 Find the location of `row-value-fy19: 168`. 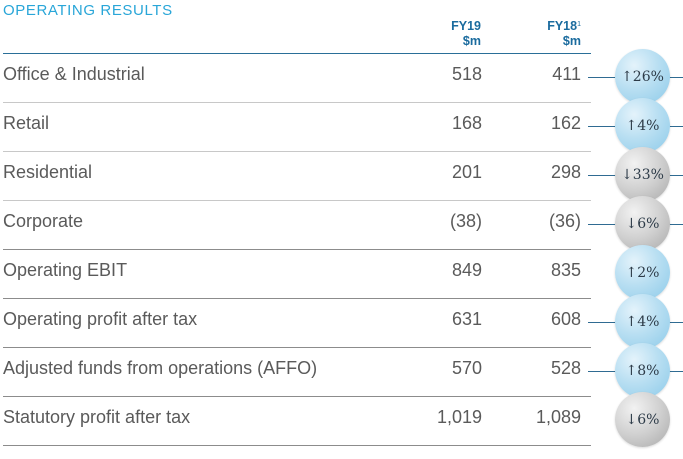

row-value-fy19: 168 is located at coordinates (466, 123).